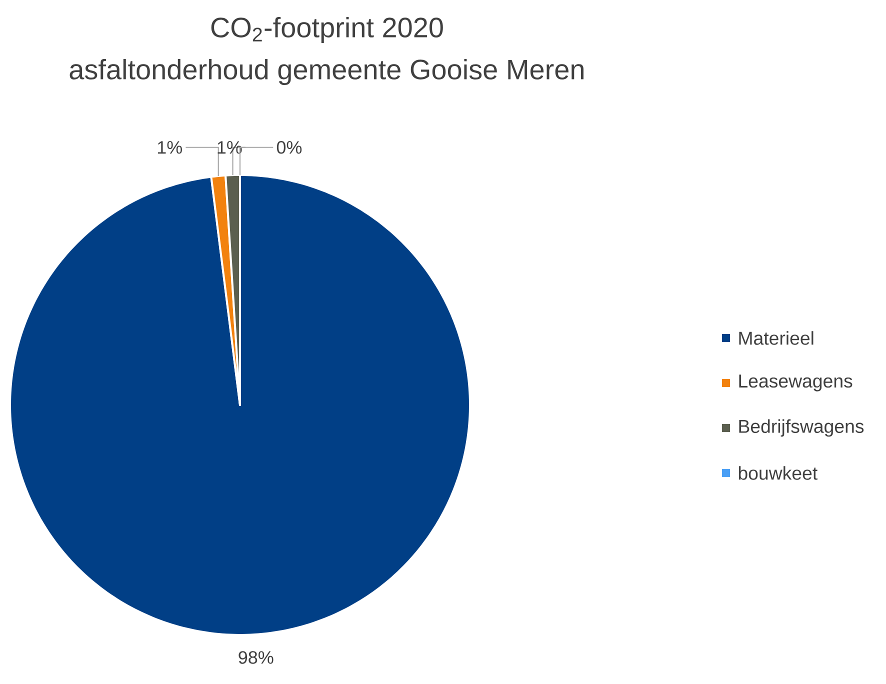  I want to click on legend-label: bouwkeet, so click(778, 473).